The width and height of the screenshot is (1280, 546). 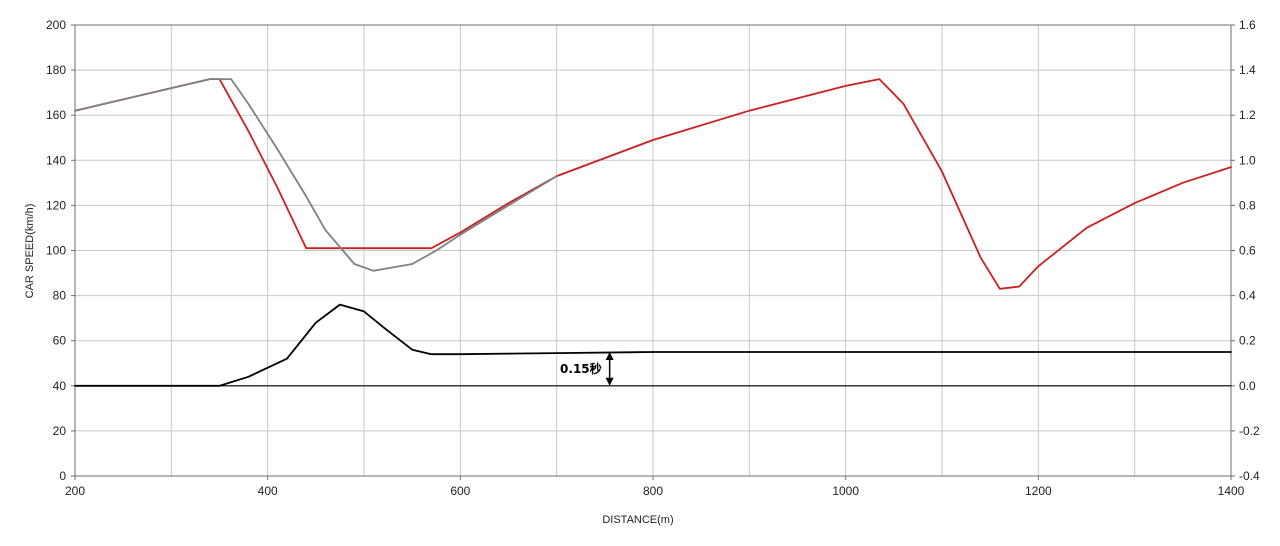 I want to click on y-axis-label: CAR SPEED(km/h), so click(x=30, y=251).